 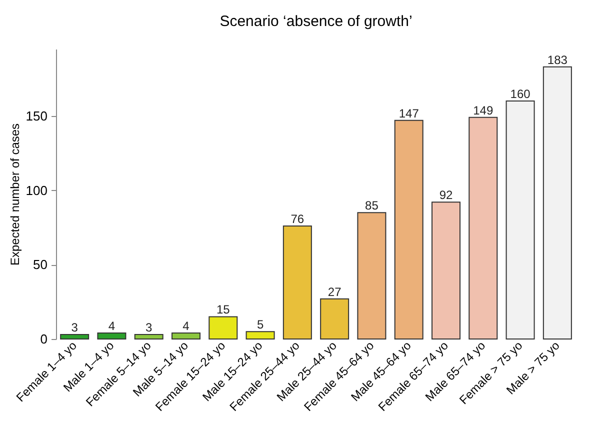 I want to click on data-label: 15, so click(x=223, y=309).